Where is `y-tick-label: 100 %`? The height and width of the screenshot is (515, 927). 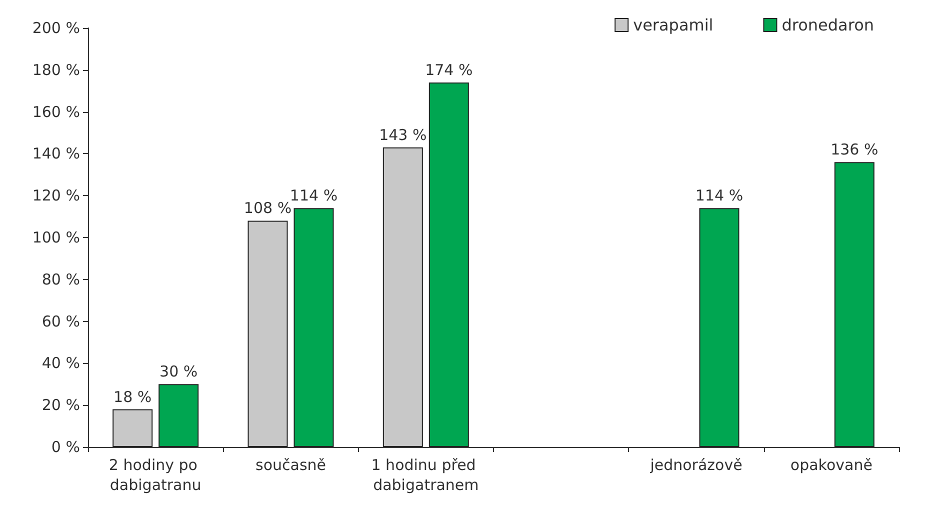 y-tick-label: 100 % is located at coordinates (56, 237).